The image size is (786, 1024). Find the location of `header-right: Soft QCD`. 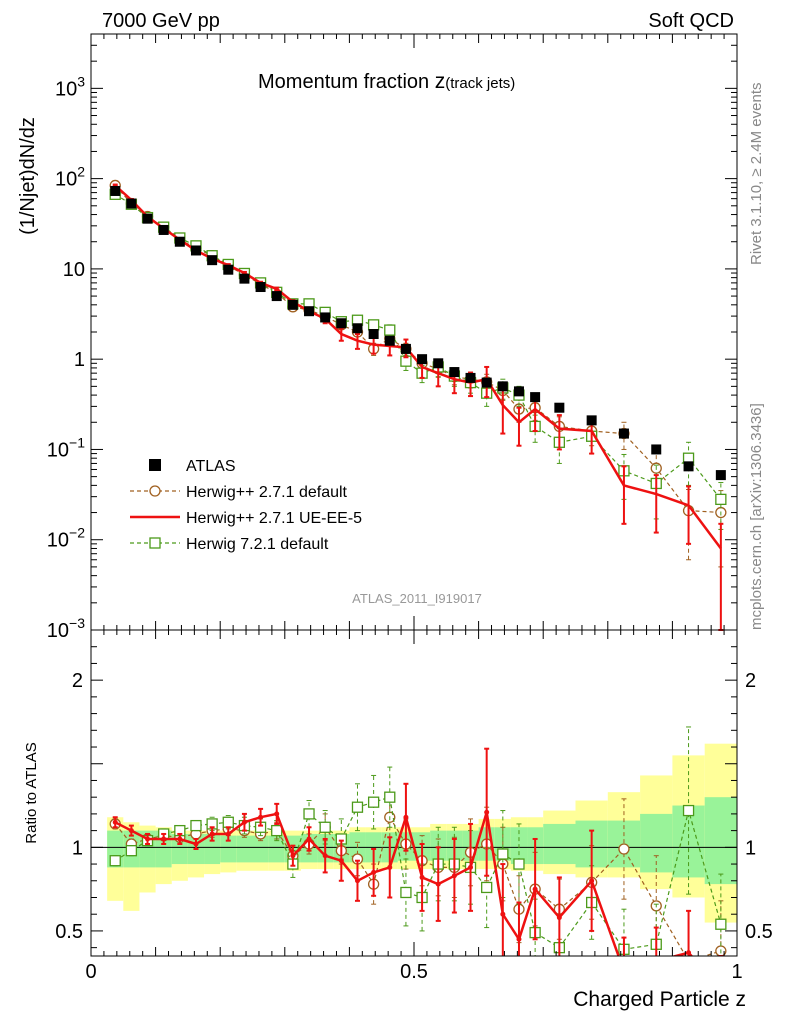

header-right: Soft QCD is located at coordinates (691, 21).